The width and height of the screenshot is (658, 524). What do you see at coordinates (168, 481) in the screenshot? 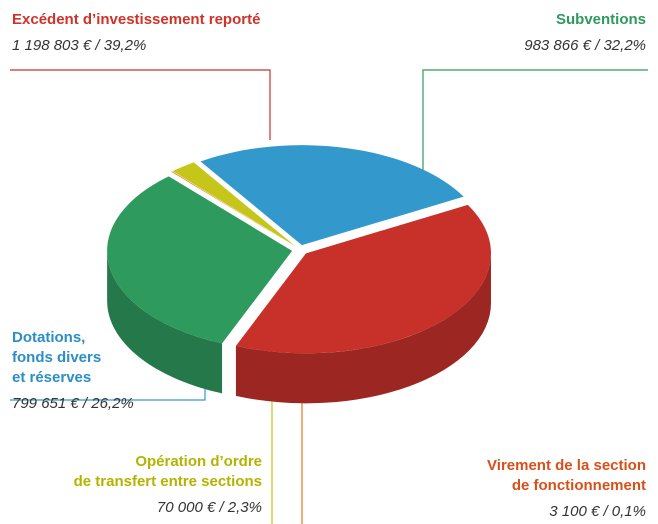
I see `slice-label: de transfert entre sections` at bounding box center [168, 481].